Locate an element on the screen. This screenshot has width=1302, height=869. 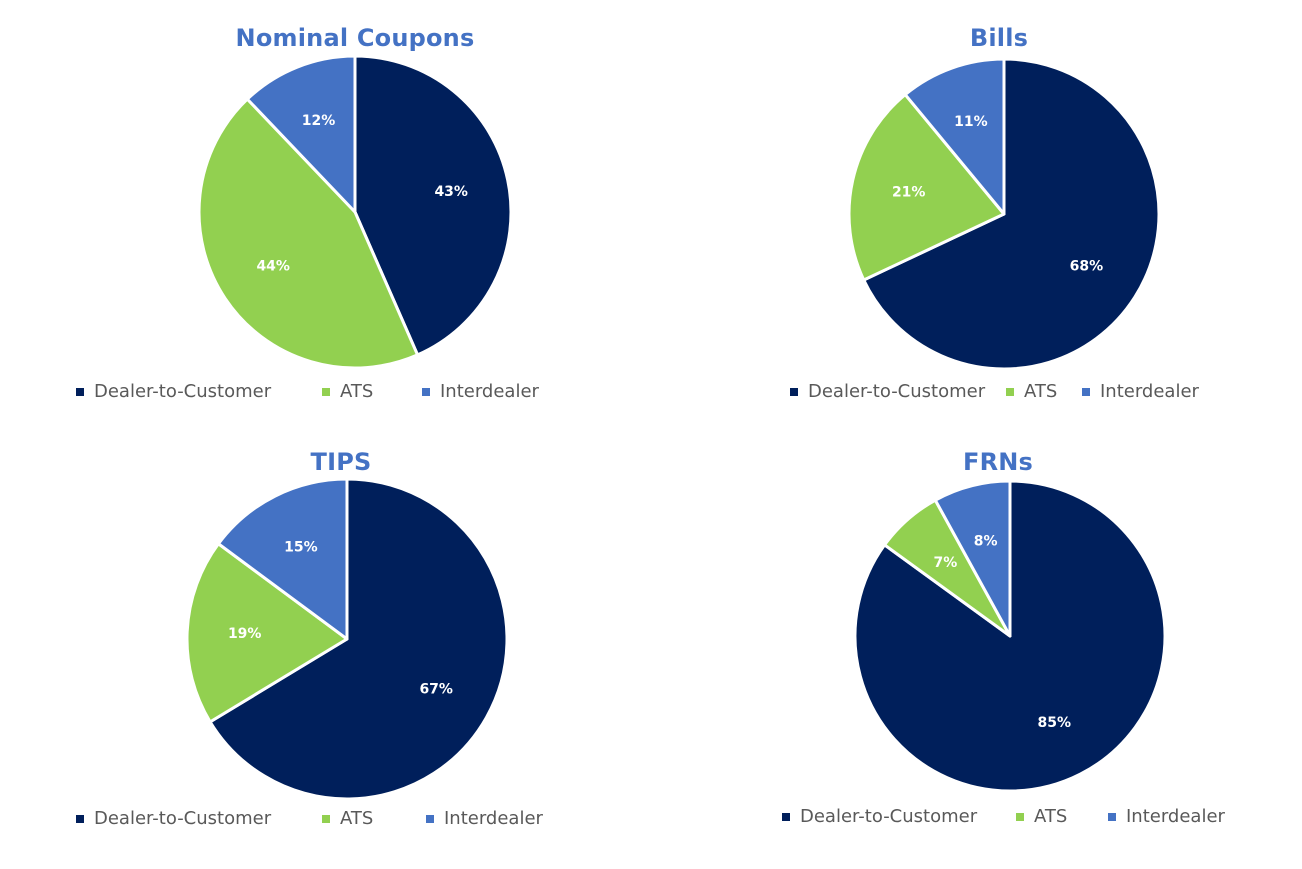
chart-title: TIPS is located at coordinates (341, 462).